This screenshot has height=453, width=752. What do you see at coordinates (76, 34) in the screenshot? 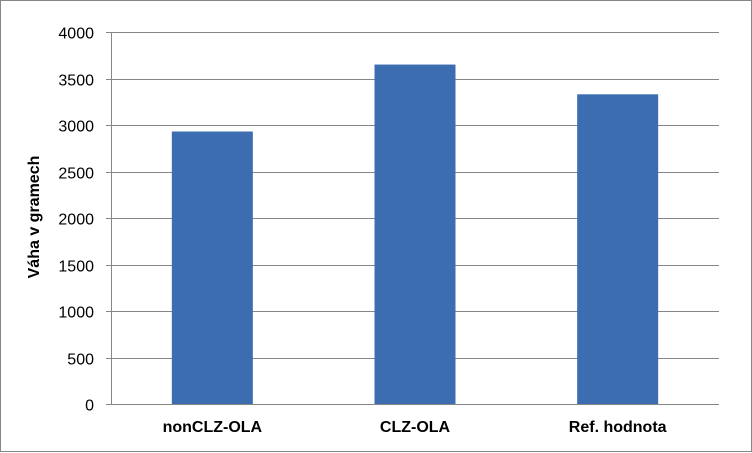
I see `y-tick-label: 4000` at bounding box center [76, 34].